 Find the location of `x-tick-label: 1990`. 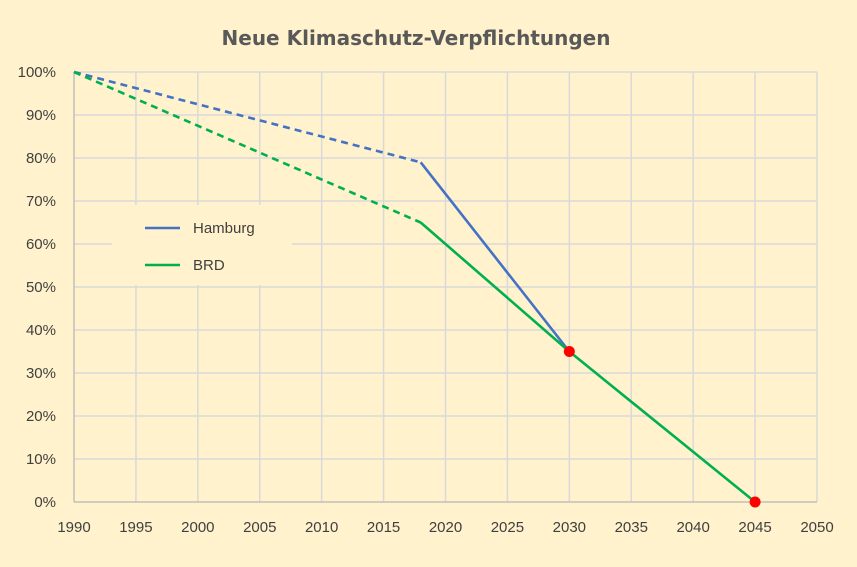

x-tick-label: 1990 is located at coordinates (73, 527).